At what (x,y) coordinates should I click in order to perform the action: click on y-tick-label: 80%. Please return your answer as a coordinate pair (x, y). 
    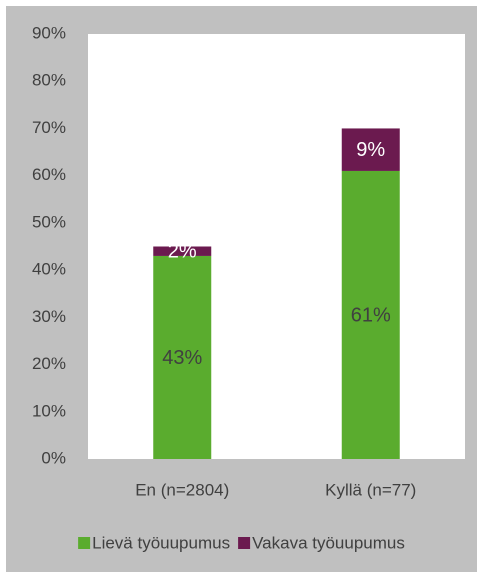
    Looking at the image, I should click on (49, 80).